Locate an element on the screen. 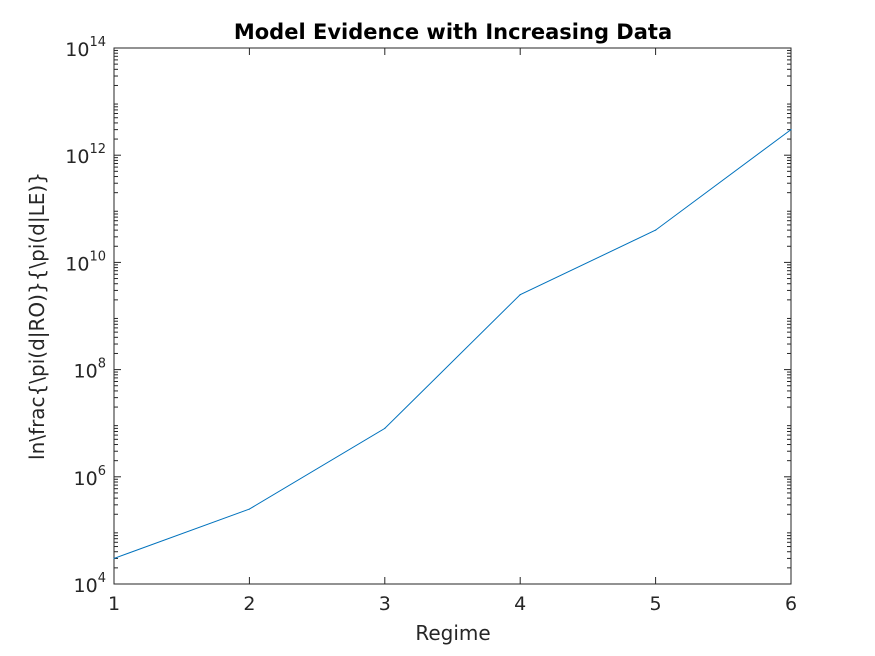  x-tick-label: 1 is located at coordinates (114, 604).